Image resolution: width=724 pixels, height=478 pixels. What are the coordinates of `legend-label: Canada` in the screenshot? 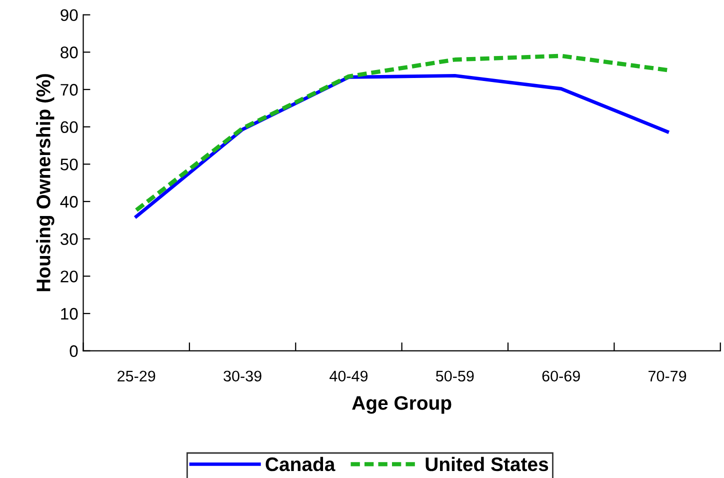 It's located at (301, 464).